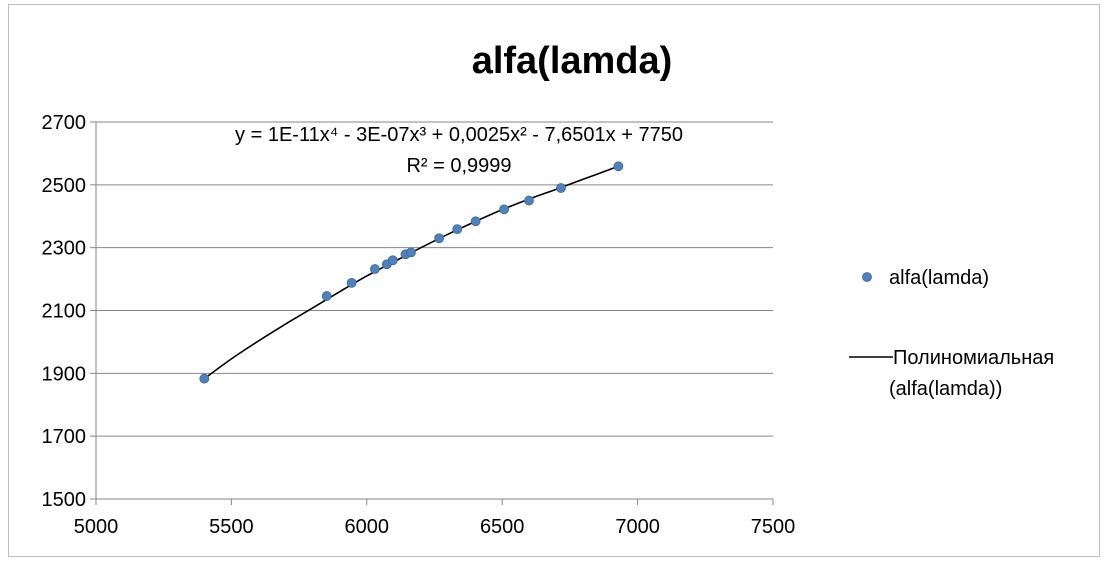 This screenshot has height=561, width=1106. Describe the element at coordinates (64, 374) in the screenshot. I see `y-tick-label-1900: 1900` at that location.